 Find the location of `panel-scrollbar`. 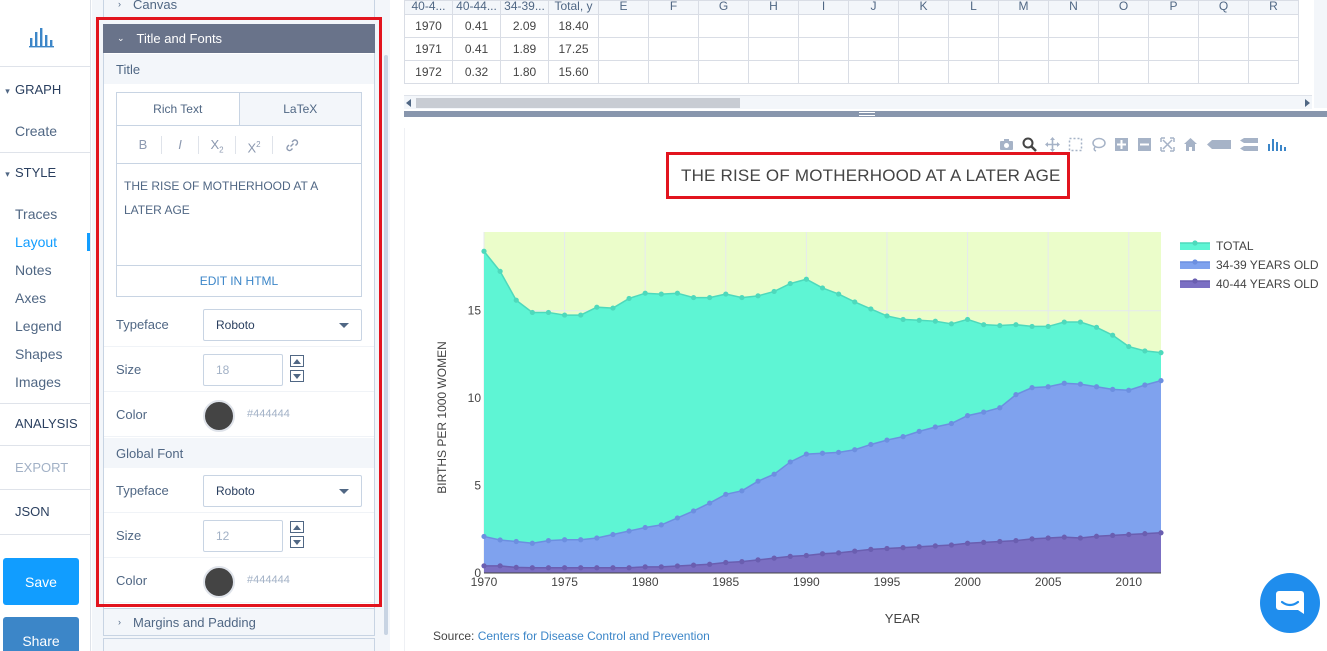

panel-scrollbar is located at coordinates (386, 345).